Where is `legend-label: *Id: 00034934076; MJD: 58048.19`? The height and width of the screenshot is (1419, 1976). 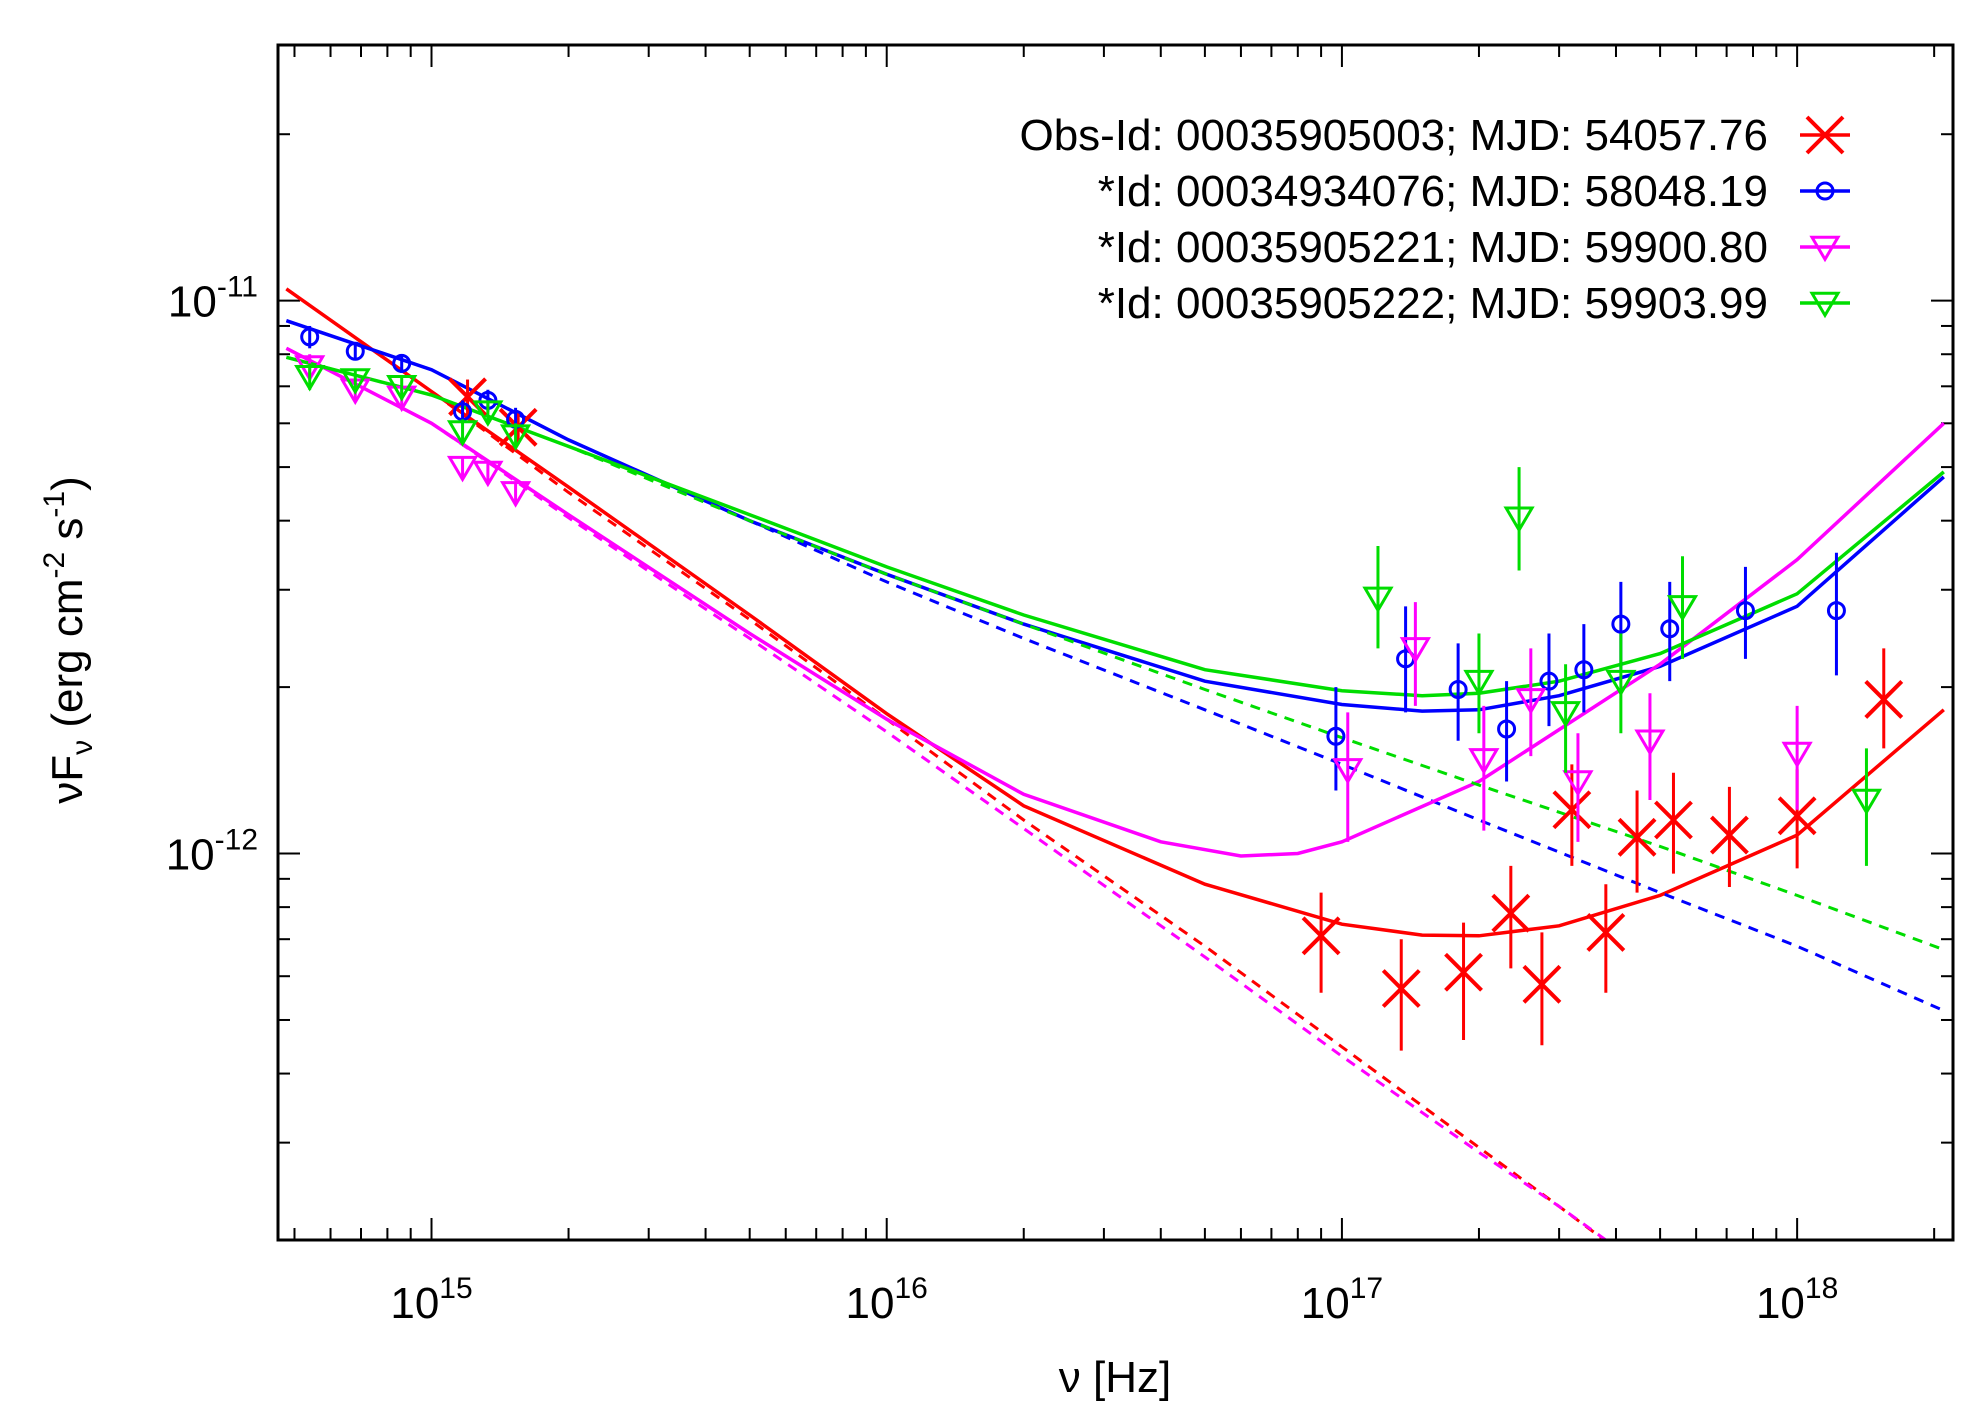 legend-label: *Id: 00034934076; MJD: 58048.19 is located at coordinates (1433, 191).